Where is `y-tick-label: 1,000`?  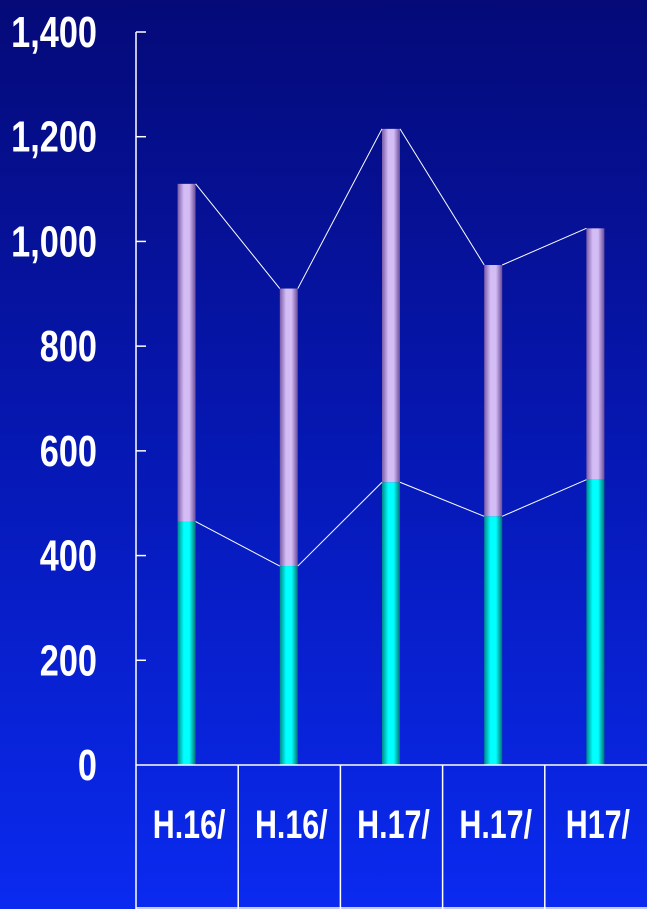
y-tick-label: 1,000 is located at coordinates (54, 241).